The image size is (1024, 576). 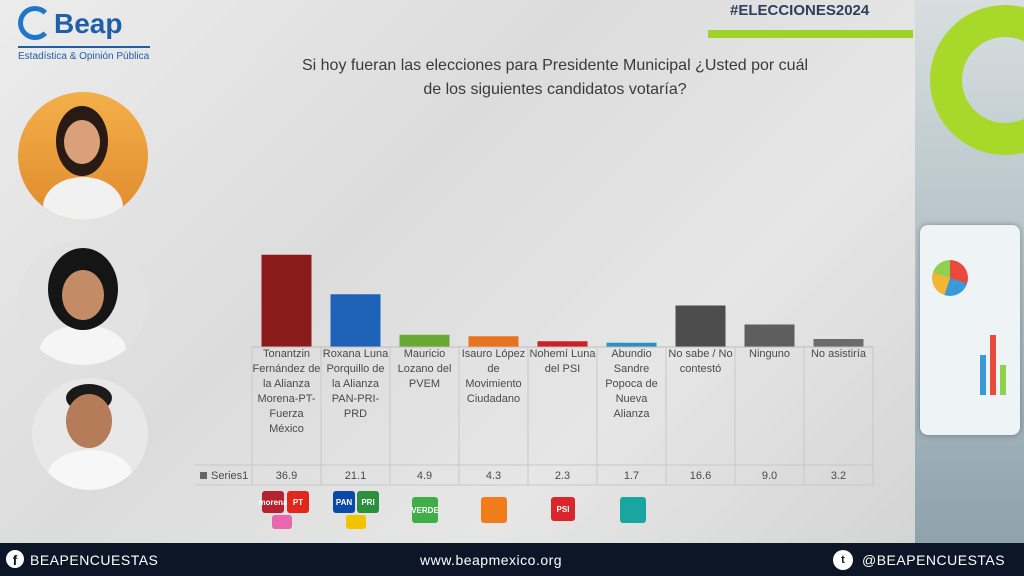 What do you see at coordinates (424, 476) in the screenshot?
I see `data-label: 4.9` at bounding box center [424, 476].